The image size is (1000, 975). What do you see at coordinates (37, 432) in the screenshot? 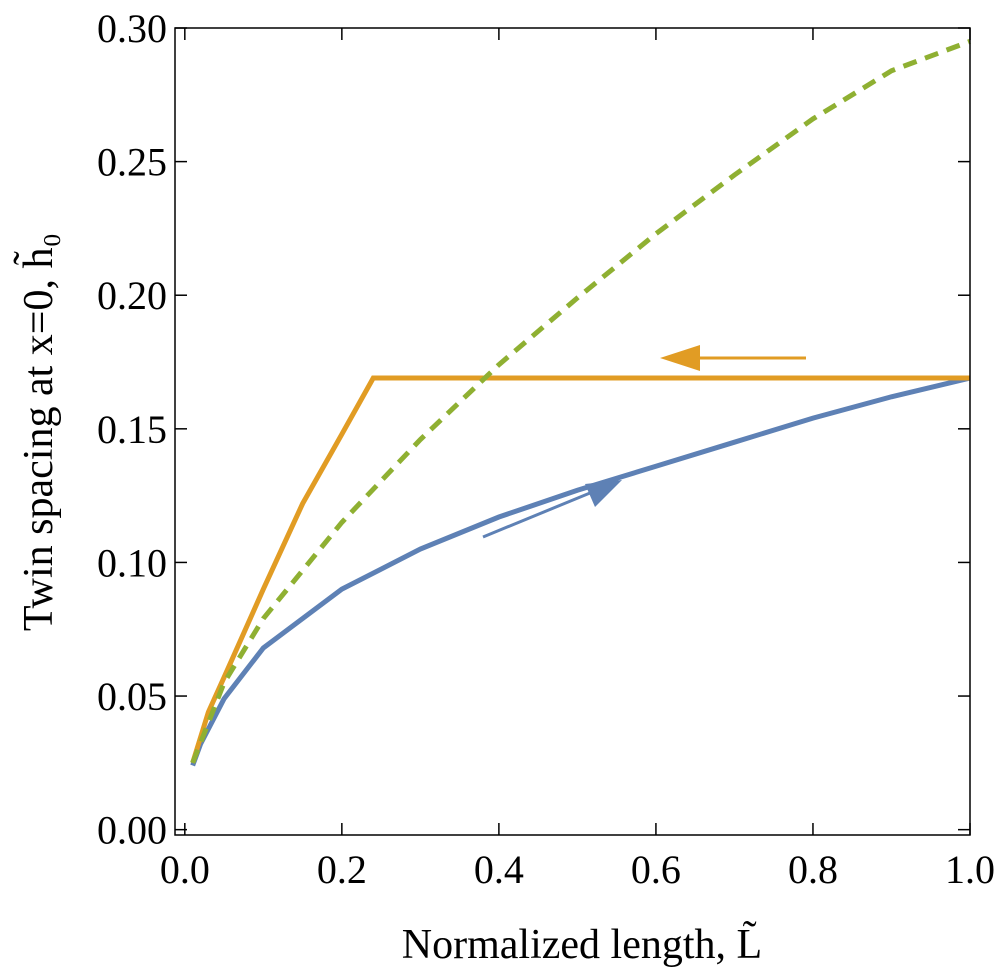
I see `y-axis-label: Twin spacing at x=0, h̃₀` at bounding box center [37, 432].